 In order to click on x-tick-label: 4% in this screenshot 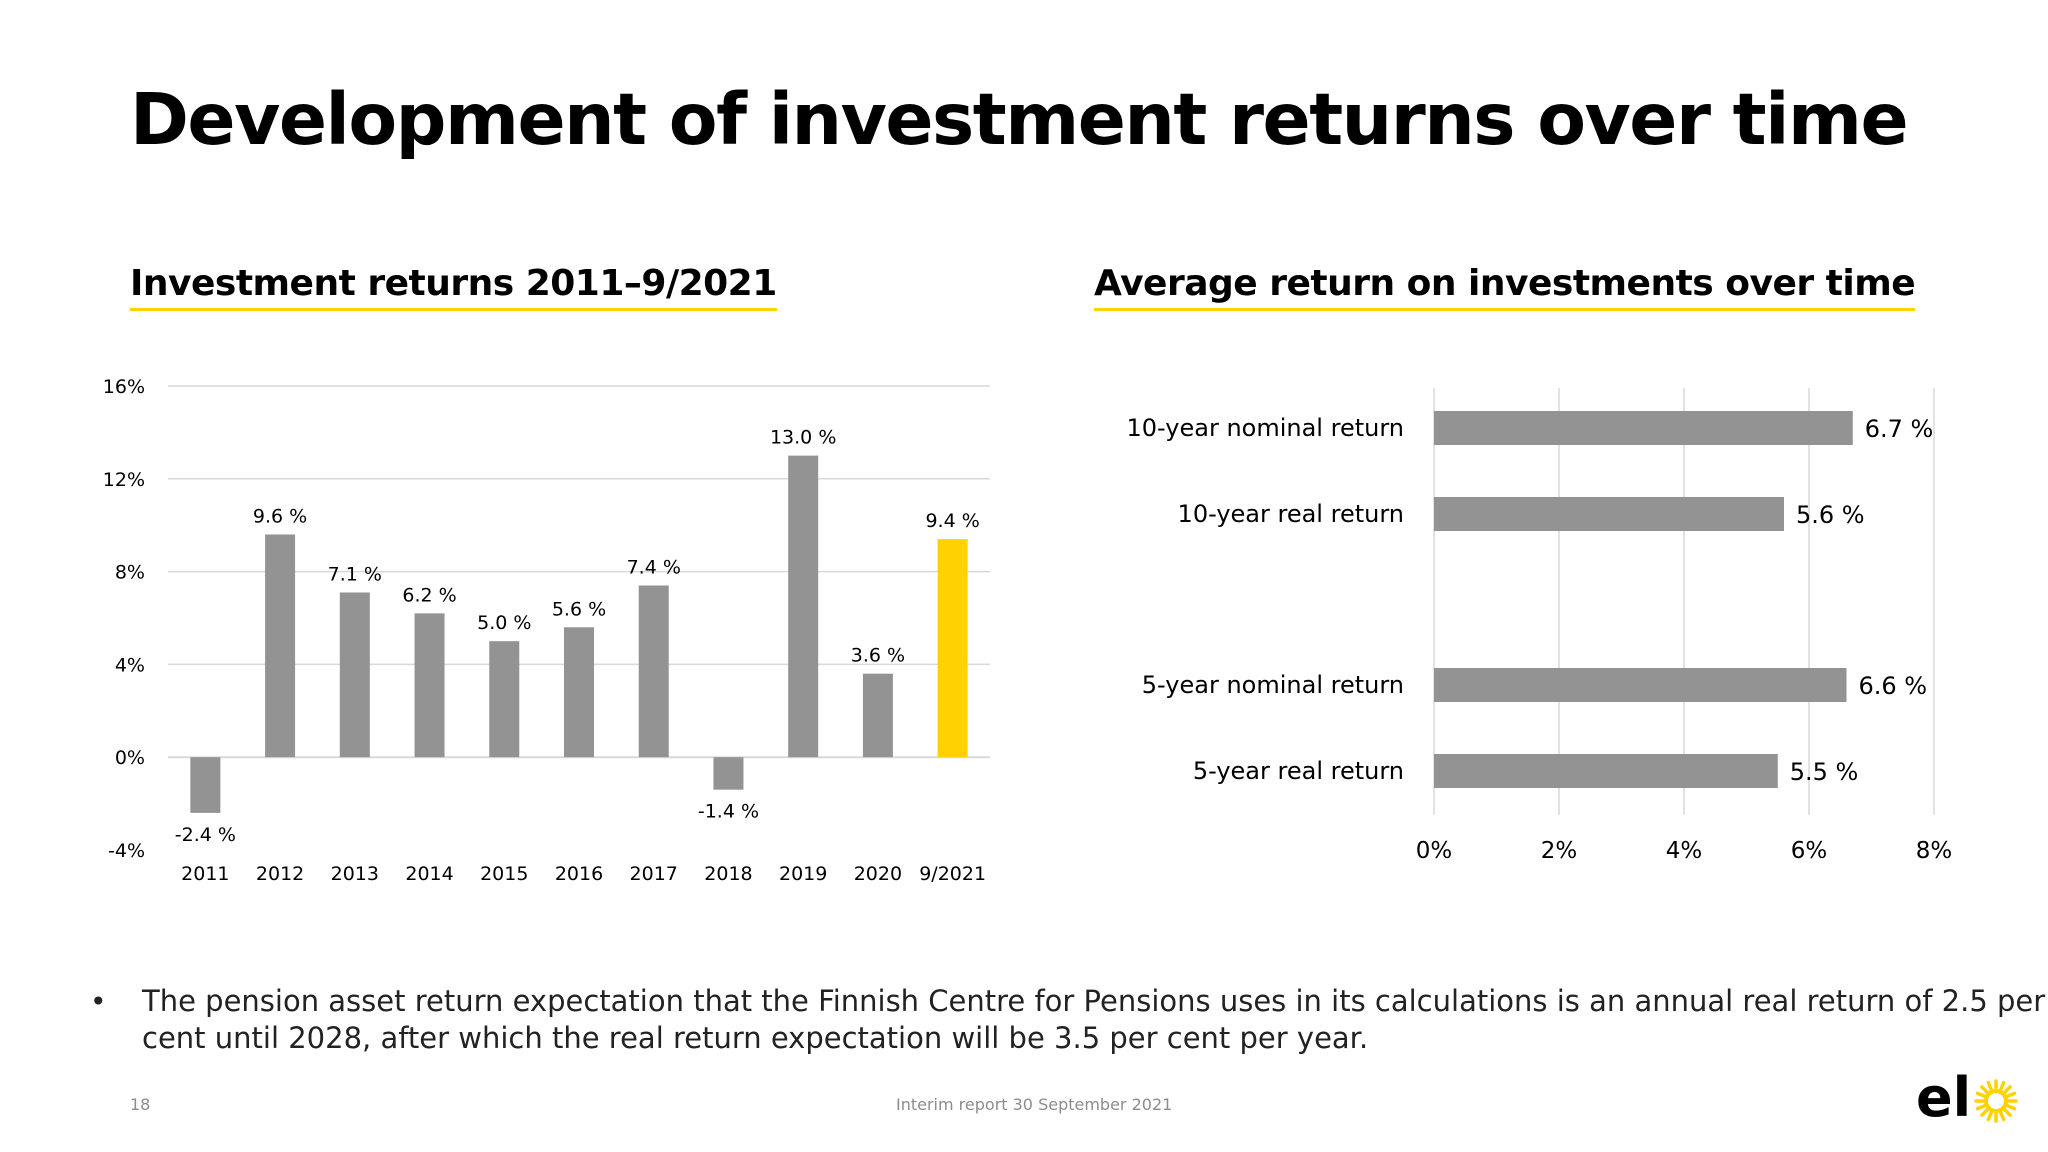, I will do `click(1684, 851)`.